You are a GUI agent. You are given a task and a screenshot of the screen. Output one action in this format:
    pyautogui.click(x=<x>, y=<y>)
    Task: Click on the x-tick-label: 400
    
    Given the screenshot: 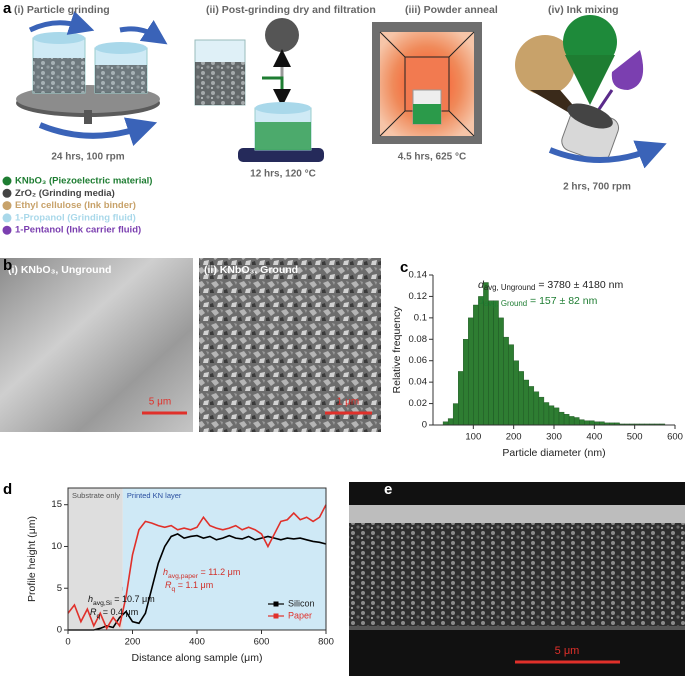 What is the action you would take?
    pyautogui.click(x=197, y=642)
    